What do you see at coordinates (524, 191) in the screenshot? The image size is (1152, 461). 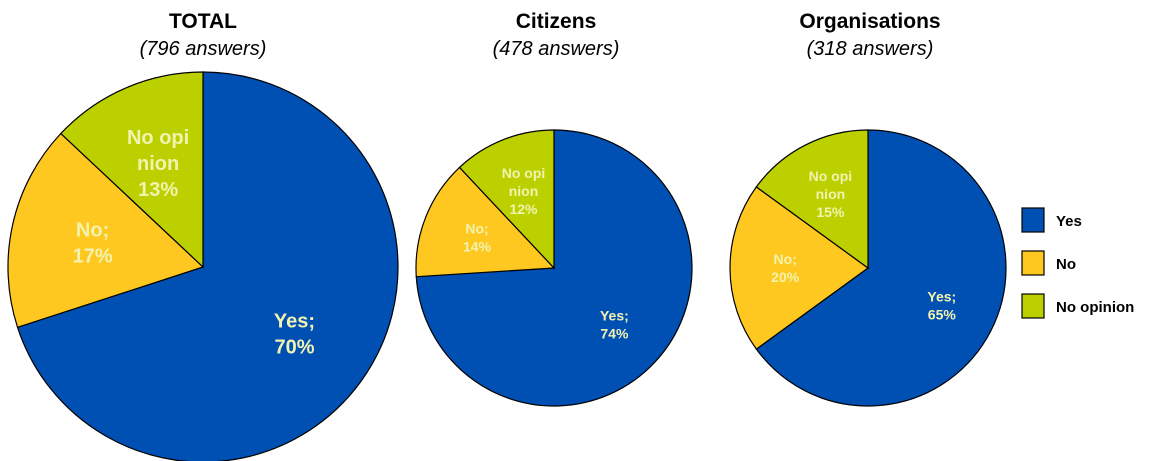 I see `slice-label-no-opinion: No opi nion 12%` at bounding box center [524, 191].